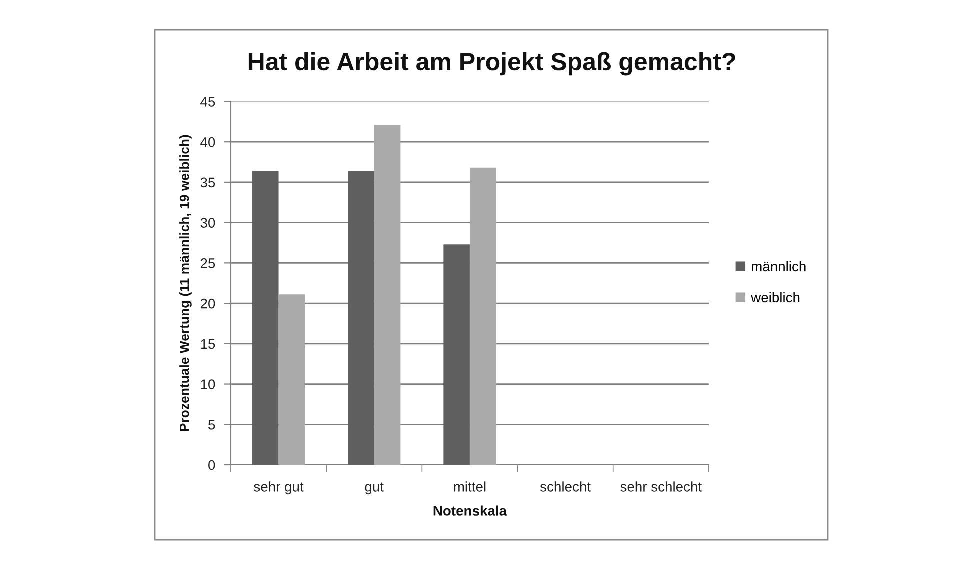 The width and height of the screenshot is (960, 576). What do you see at coordinates (471, 511) in the screenshot?
I see `x-axis-title: Notenskala` at bounding box center [471, 511].